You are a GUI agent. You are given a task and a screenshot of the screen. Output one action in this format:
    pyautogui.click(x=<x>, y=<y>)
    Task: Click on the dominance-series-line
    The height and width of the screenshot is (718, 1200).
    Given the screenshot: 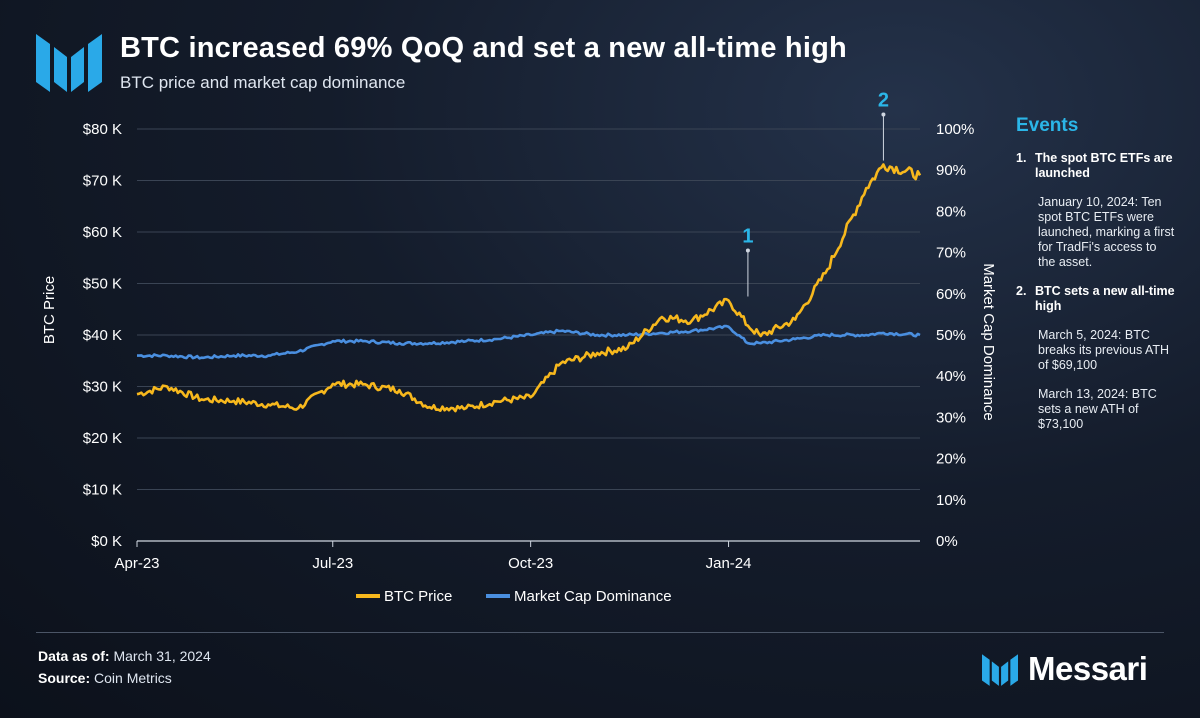 What is the action you would take?
    pyautogui.click(x=529, y=342)
    